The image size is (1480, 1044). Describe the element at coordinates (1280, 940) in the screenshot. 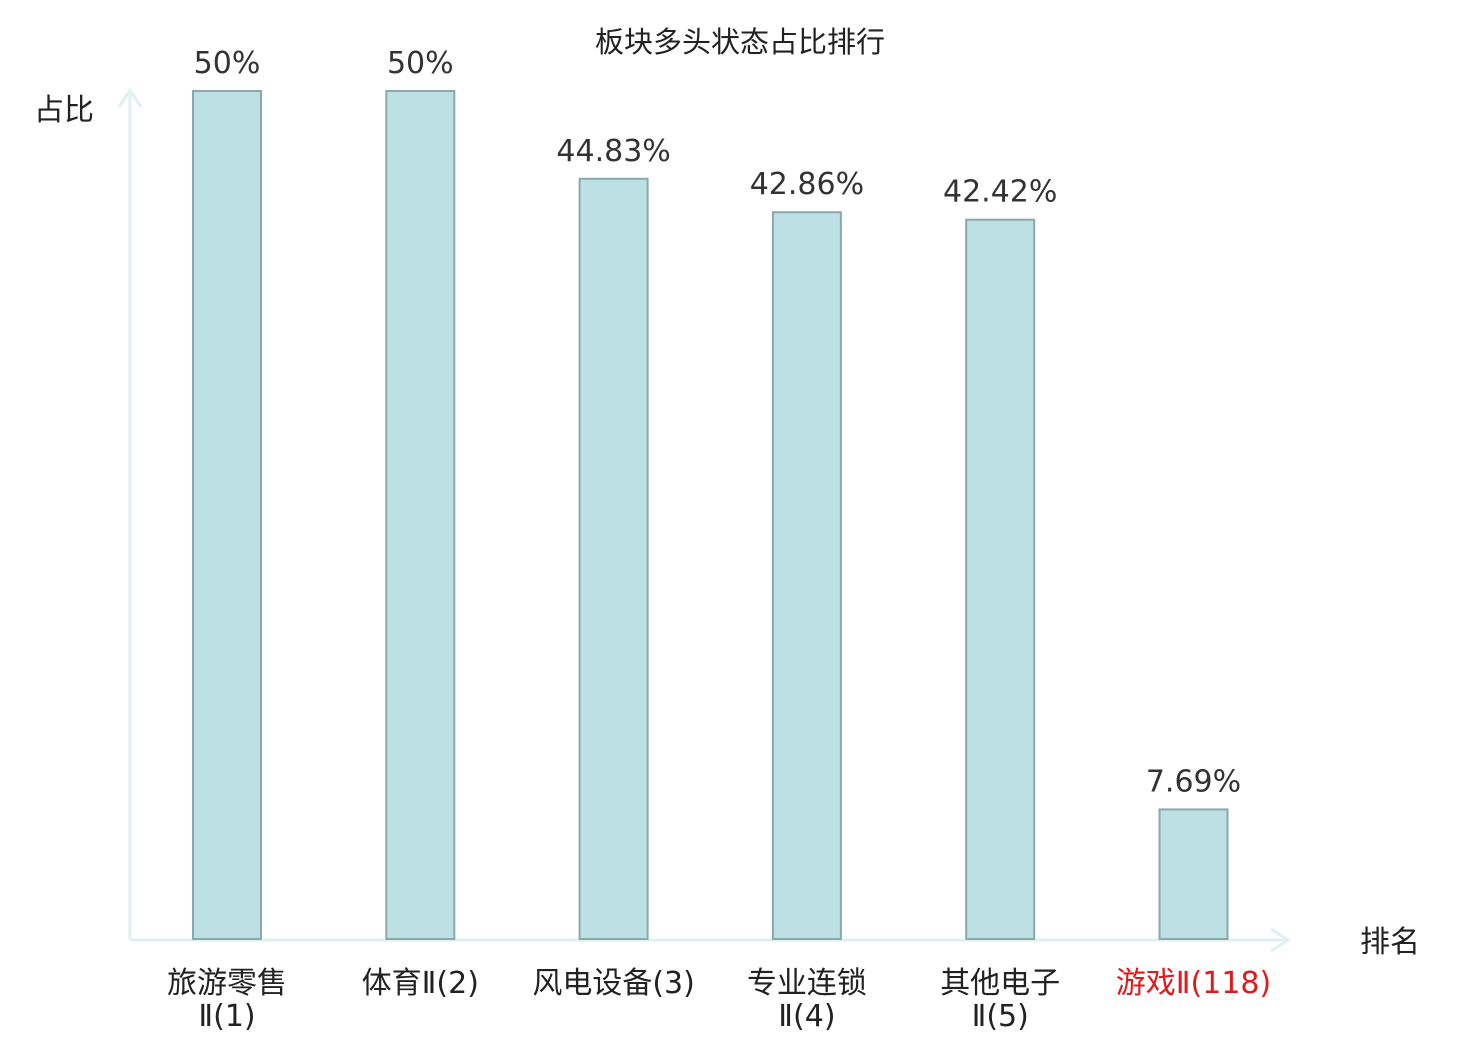

I see `x-axis-arrow` at that location.